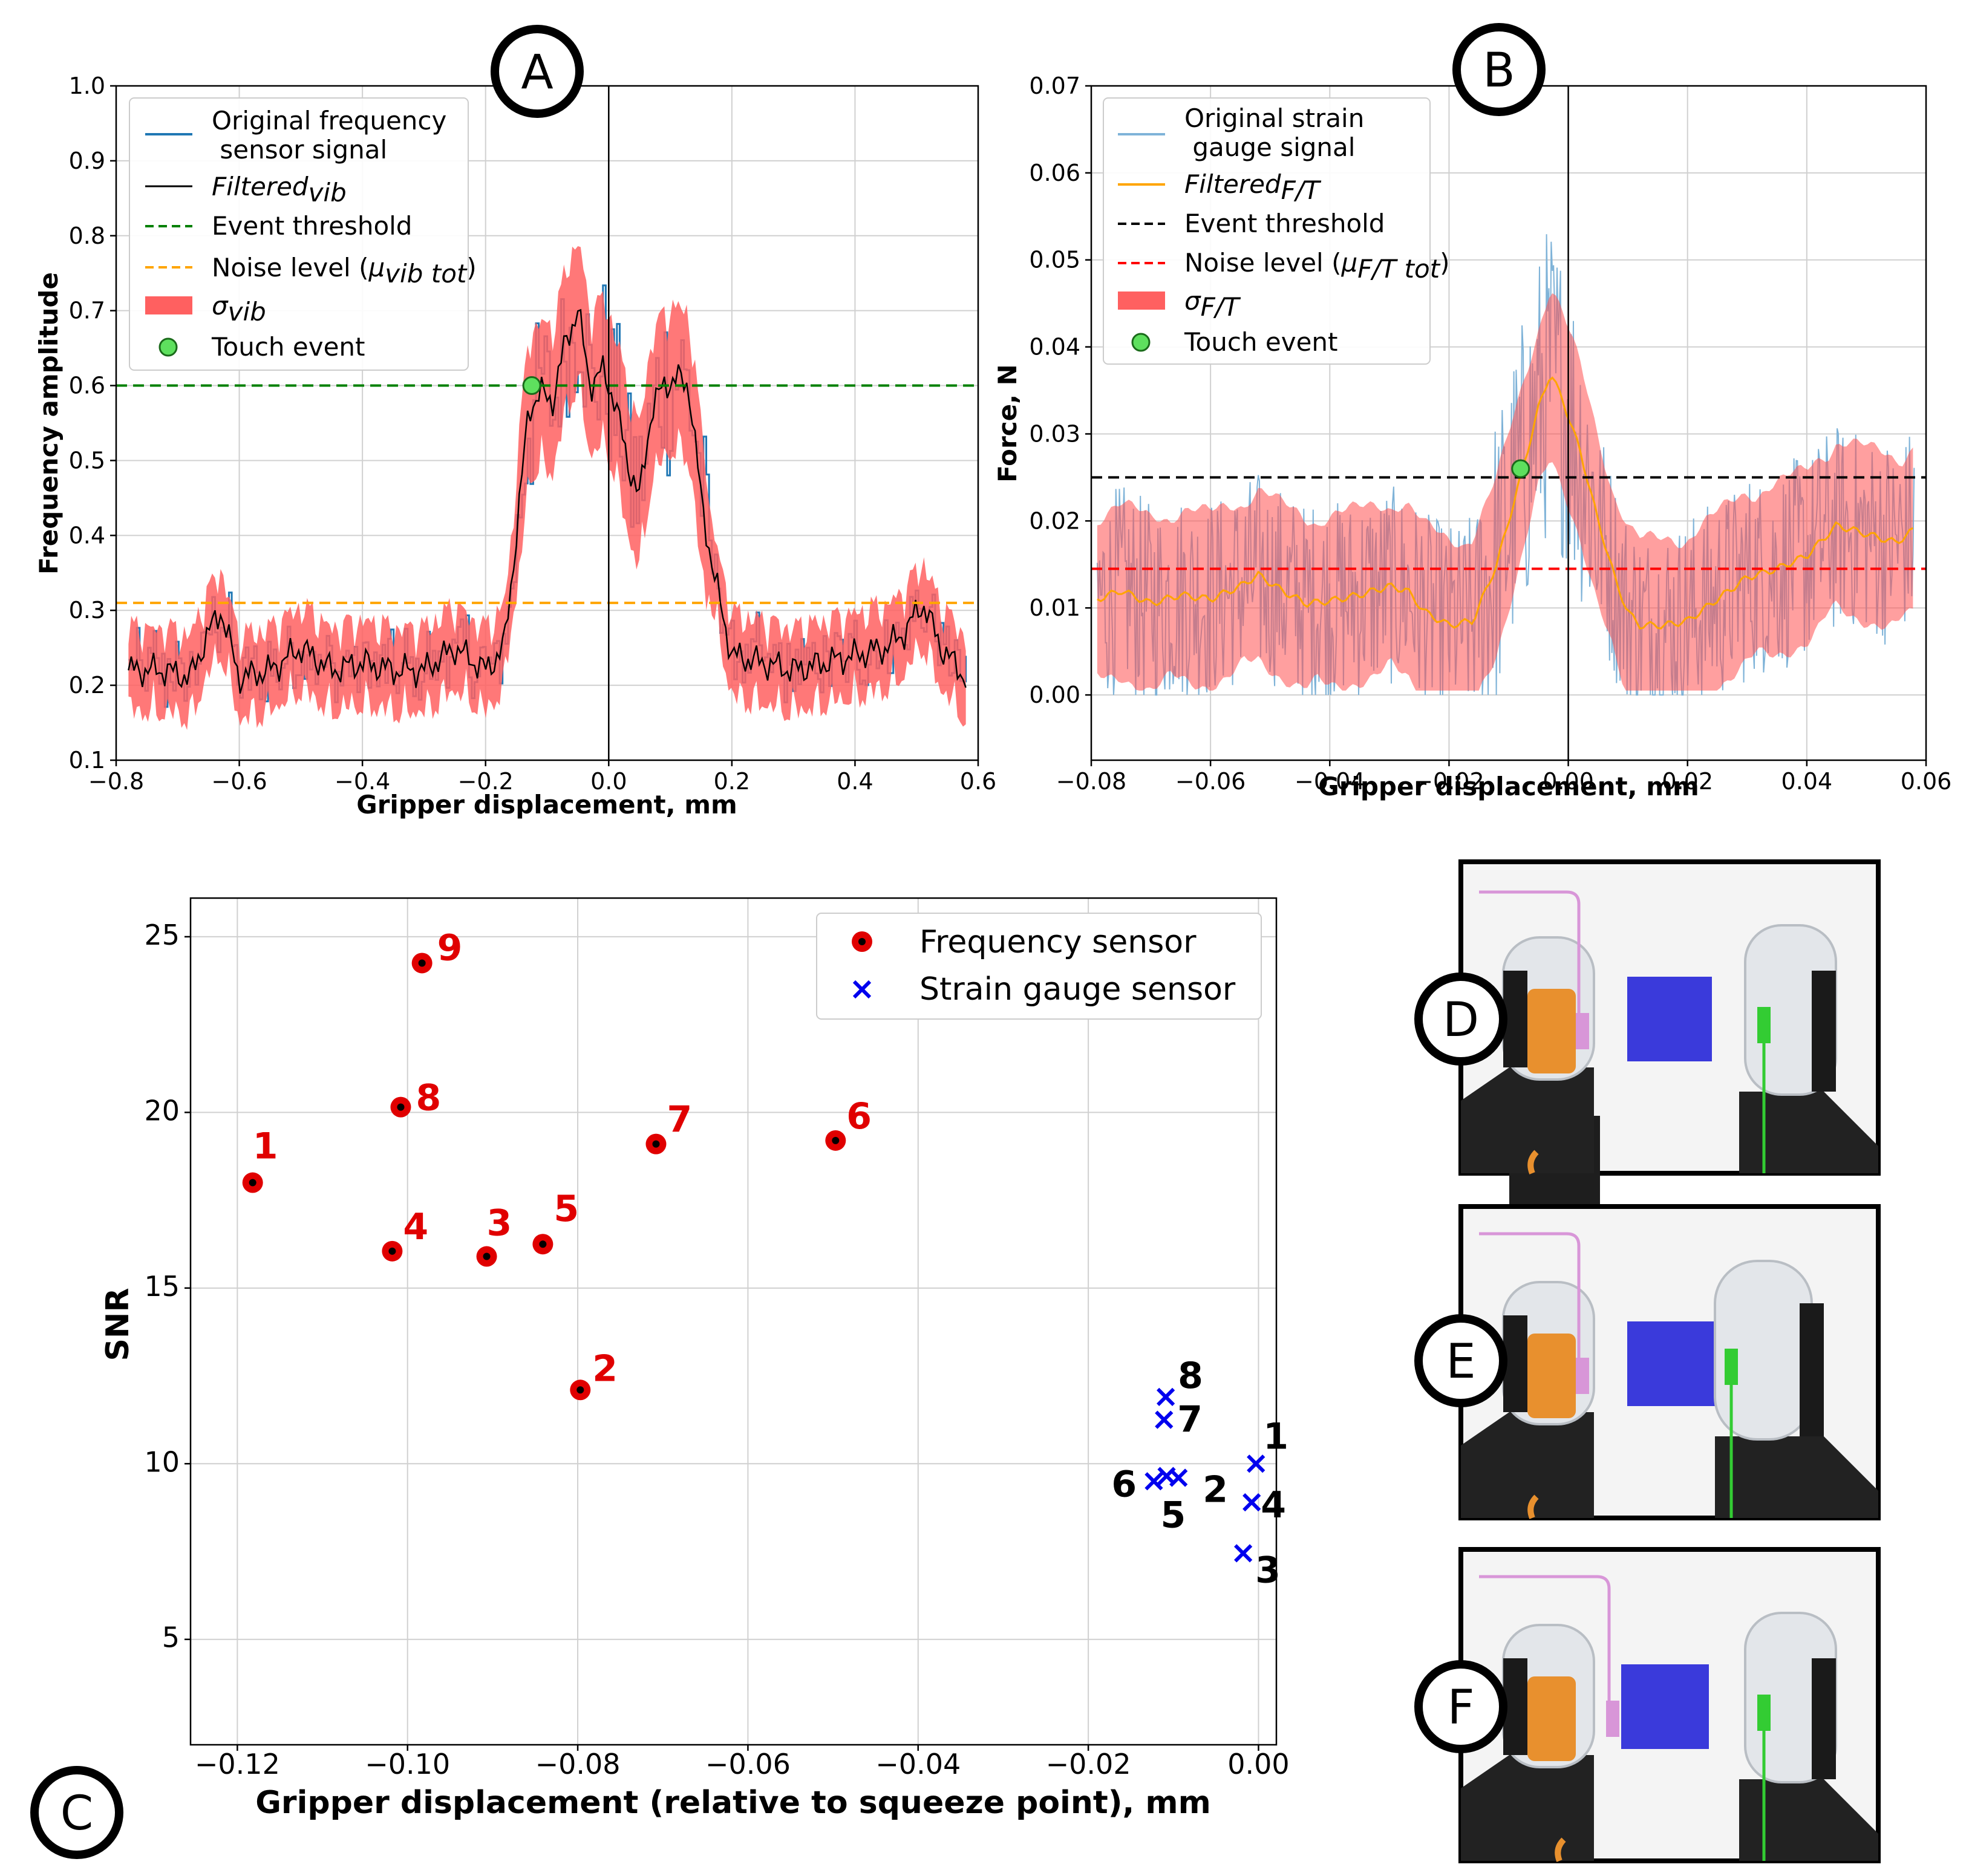  Describe the element at coordinates (299, 149) in the screenshot. I see `panel-a-legend-original-2: sensor signal` at that location.